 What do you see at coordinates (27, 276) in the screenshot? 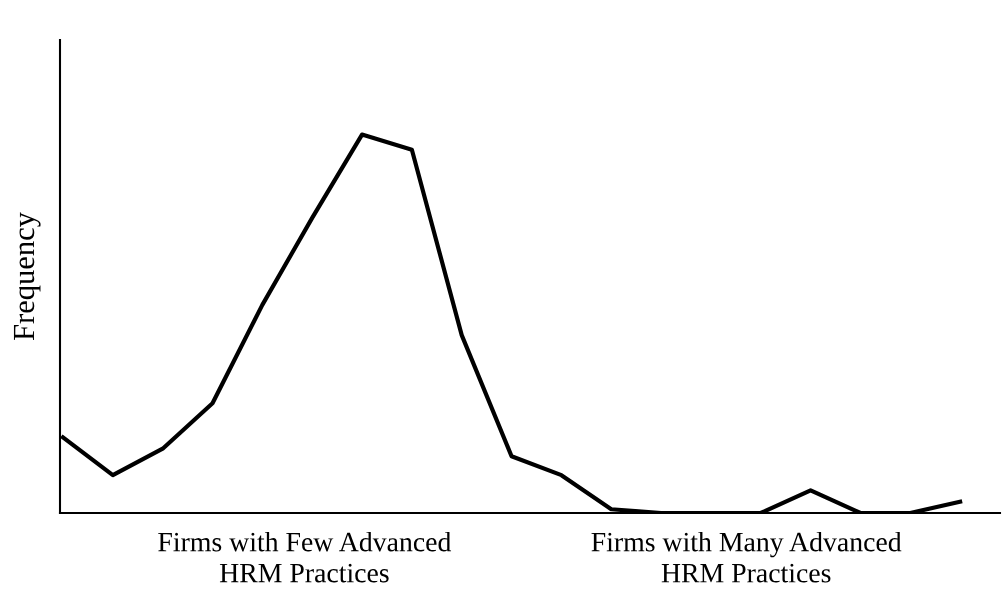
I see `y-axis-title: Frequency` at bounding box center [27, 276].